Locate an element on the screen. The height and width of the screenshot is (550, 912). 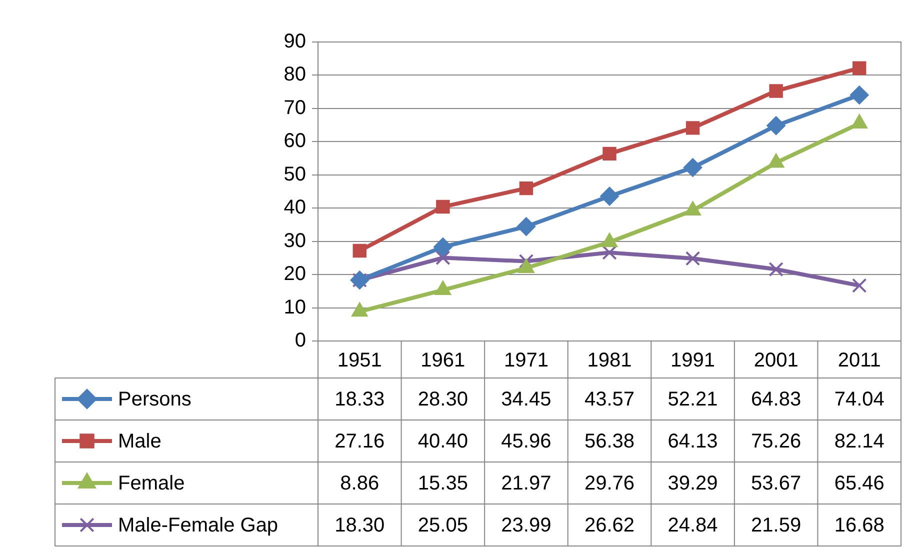
x-tick-label: 1981 is located at coordinates (609, 361).